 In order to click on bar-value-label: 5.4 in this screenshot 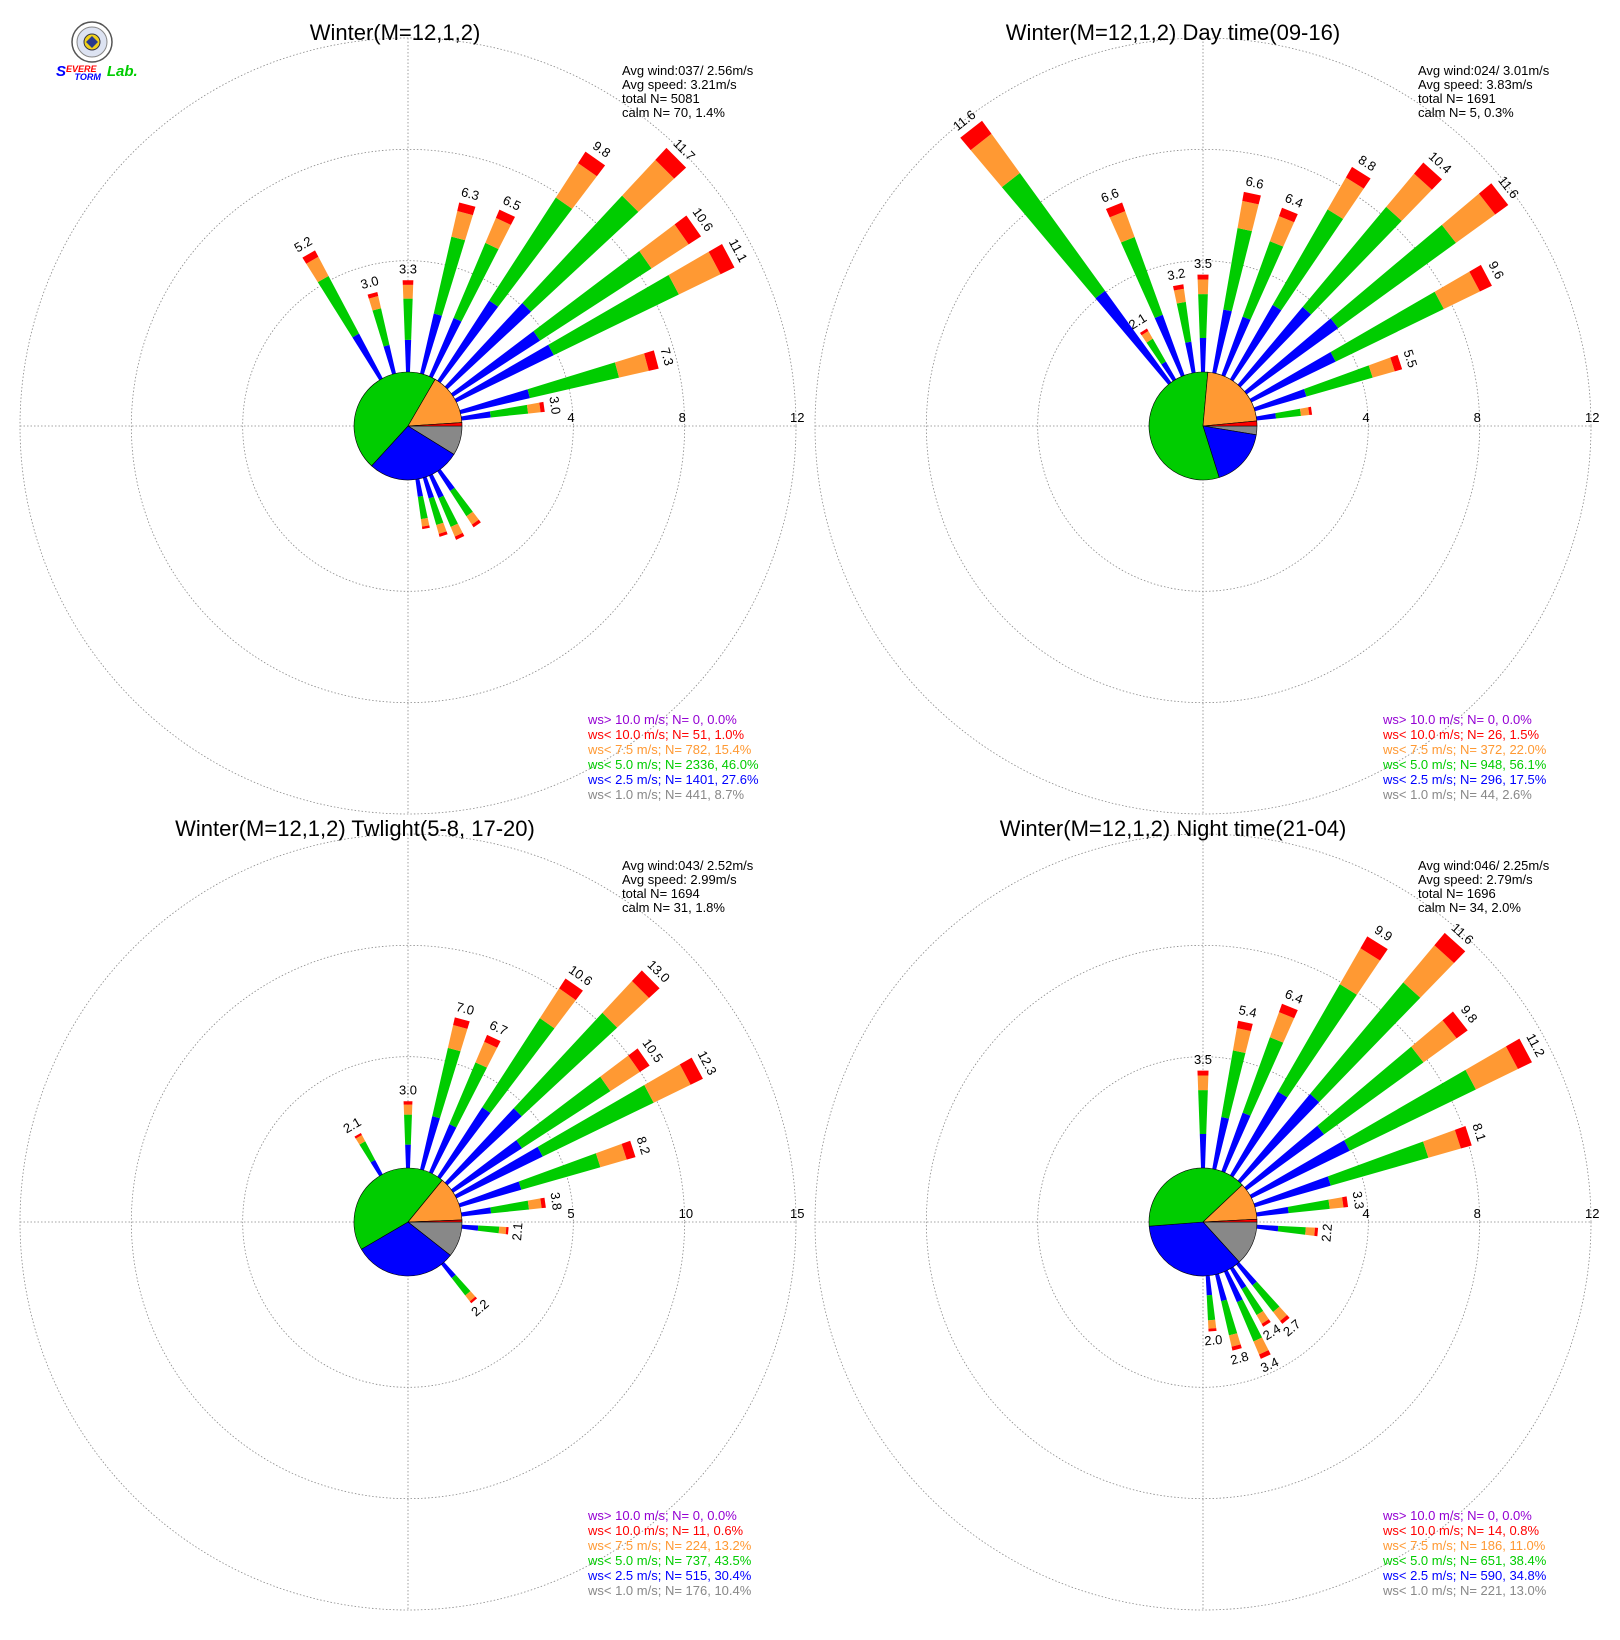, I will do `click(1247, 1011)`.